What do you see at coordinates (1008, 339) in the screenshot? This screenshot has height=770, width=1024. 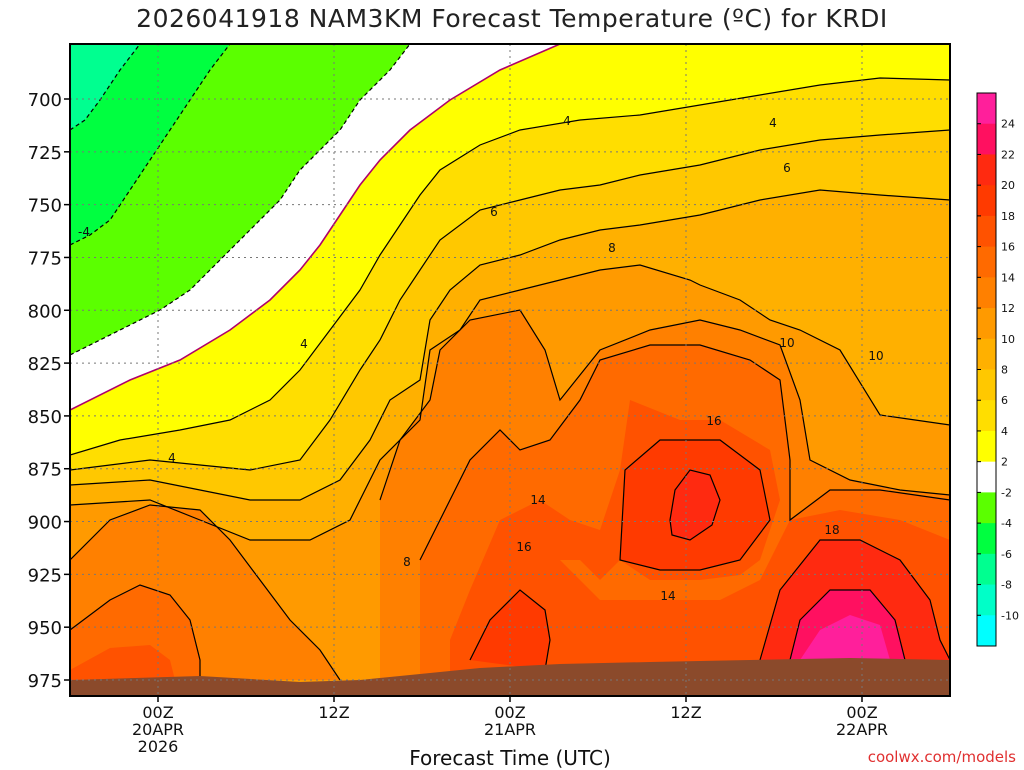 I see `colorbar-label: 10` at bounding box center [1008, 339].